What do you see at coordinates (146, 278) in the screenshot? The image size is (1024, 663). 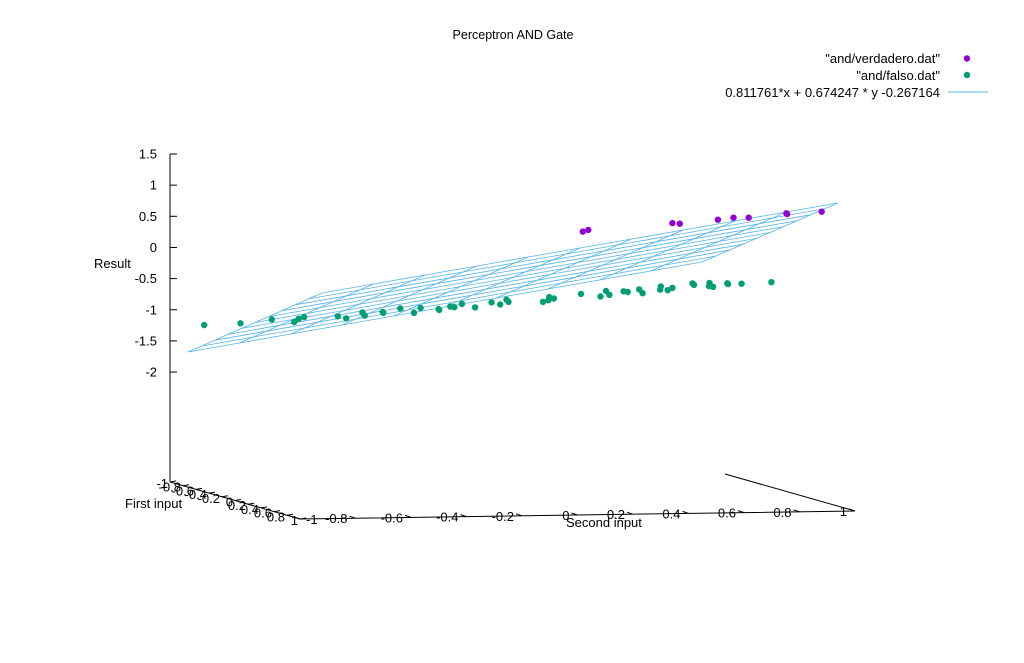 I see `z-tick-label: -0.5` at bounding box center [146, 278].